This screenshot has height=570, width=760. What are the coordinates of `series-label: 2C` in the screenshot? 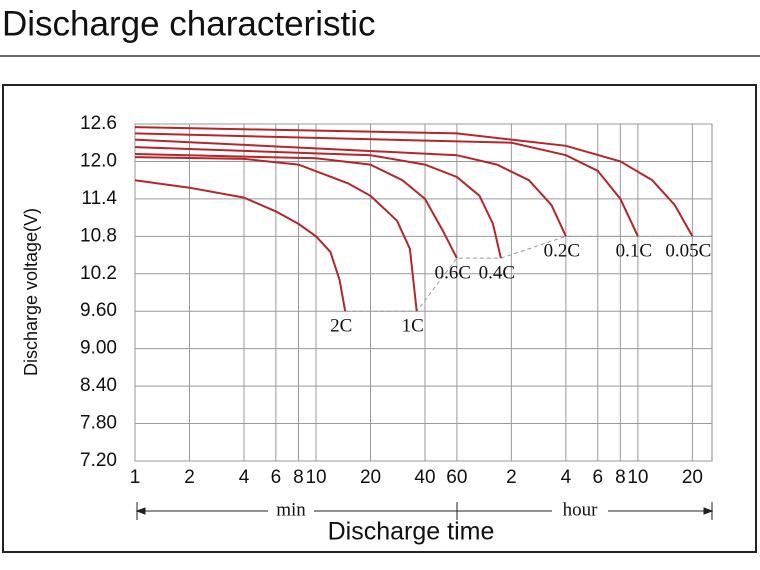 It's located at (341, 326).